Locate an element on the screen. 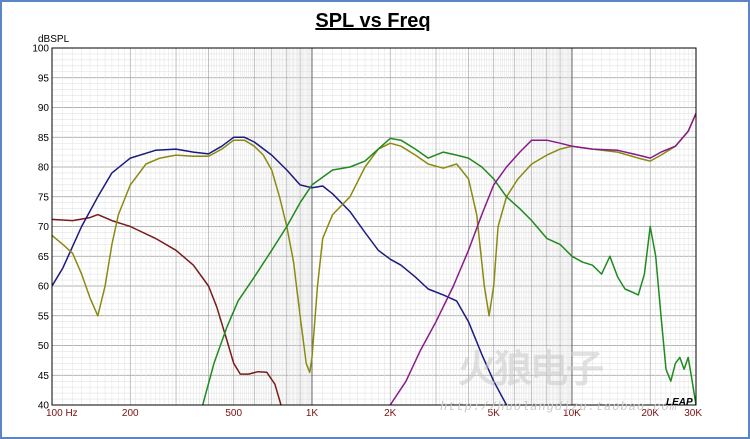 This screenshot has width=750, height=439. y-tick-label: 75 is located at coordinates (44, 197).